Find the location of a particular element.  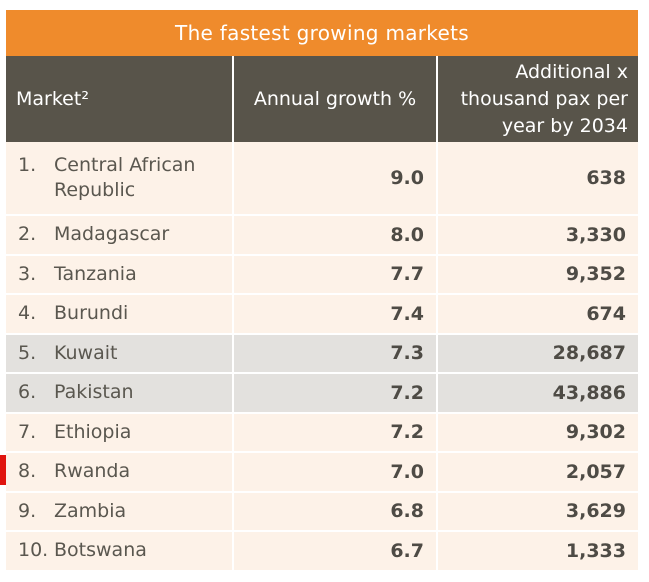

market-name: Central African Republic is located at coordinates (125, 177).